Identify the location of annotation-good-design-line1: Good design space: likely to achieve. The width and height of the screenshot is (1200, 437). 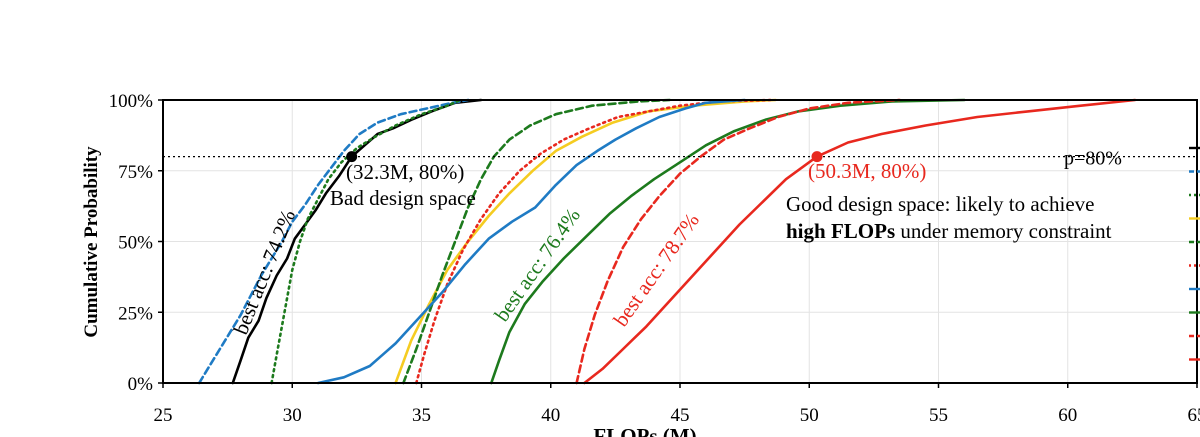
(940, 204).